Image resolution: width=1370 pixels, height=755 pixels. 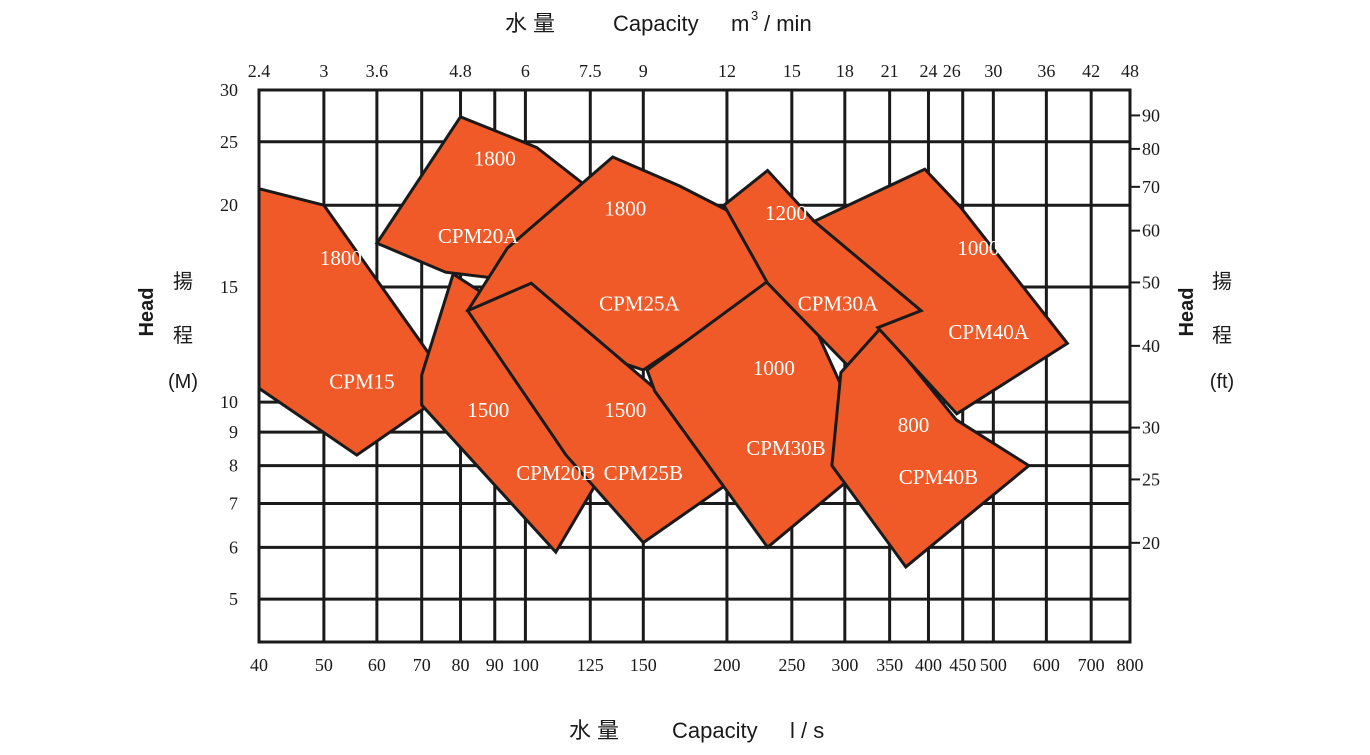 I want to click on x-tick-label-top: 15, so click(x=792, y=71).